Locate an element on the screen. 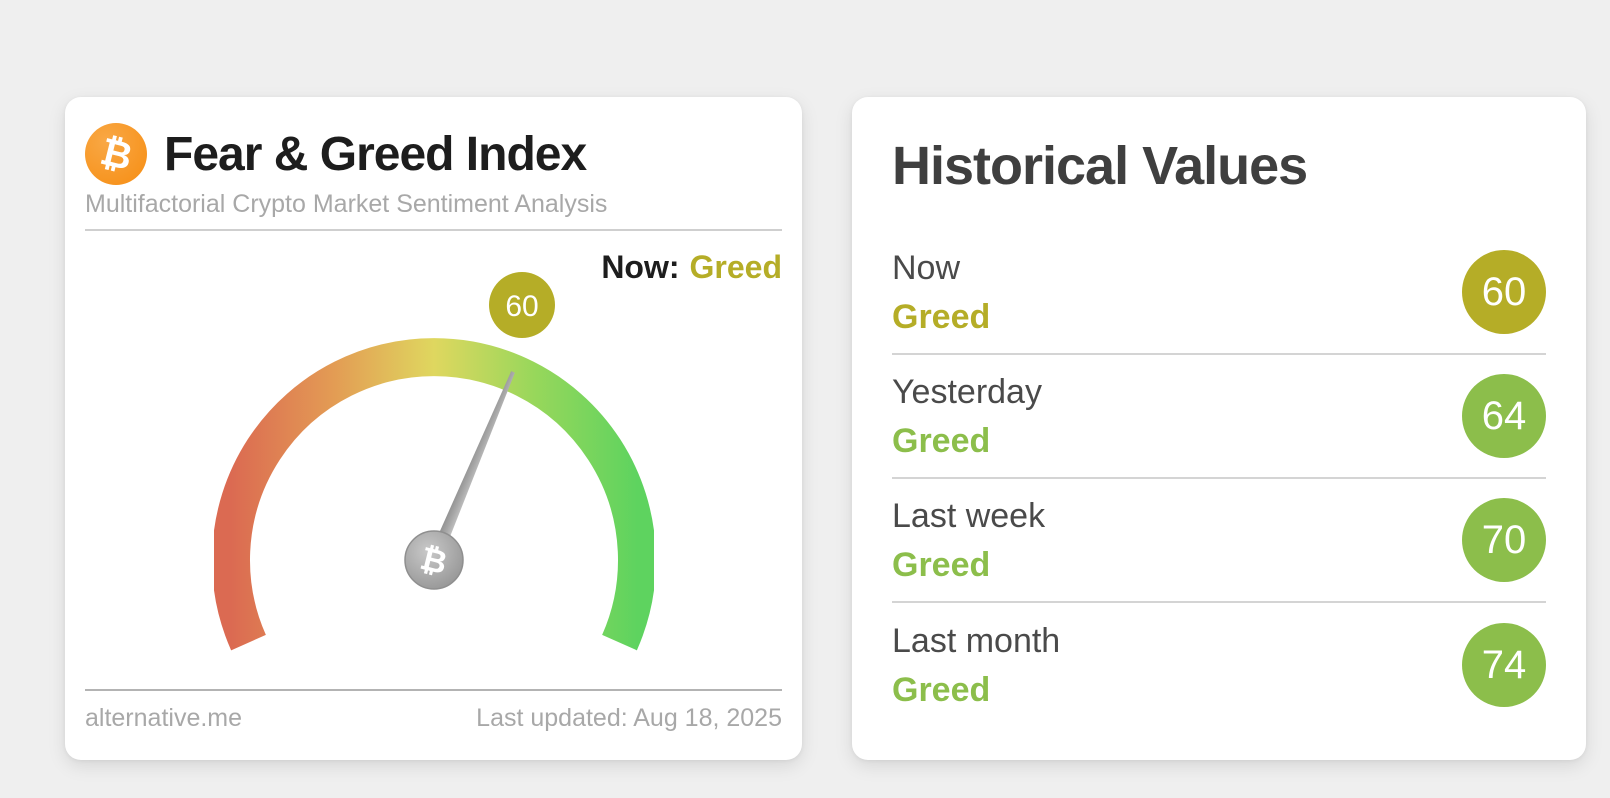 The width and height of the screenshot is (1610, 798). historical-values-title: Historical Values is located at coordinates (1100, 166).